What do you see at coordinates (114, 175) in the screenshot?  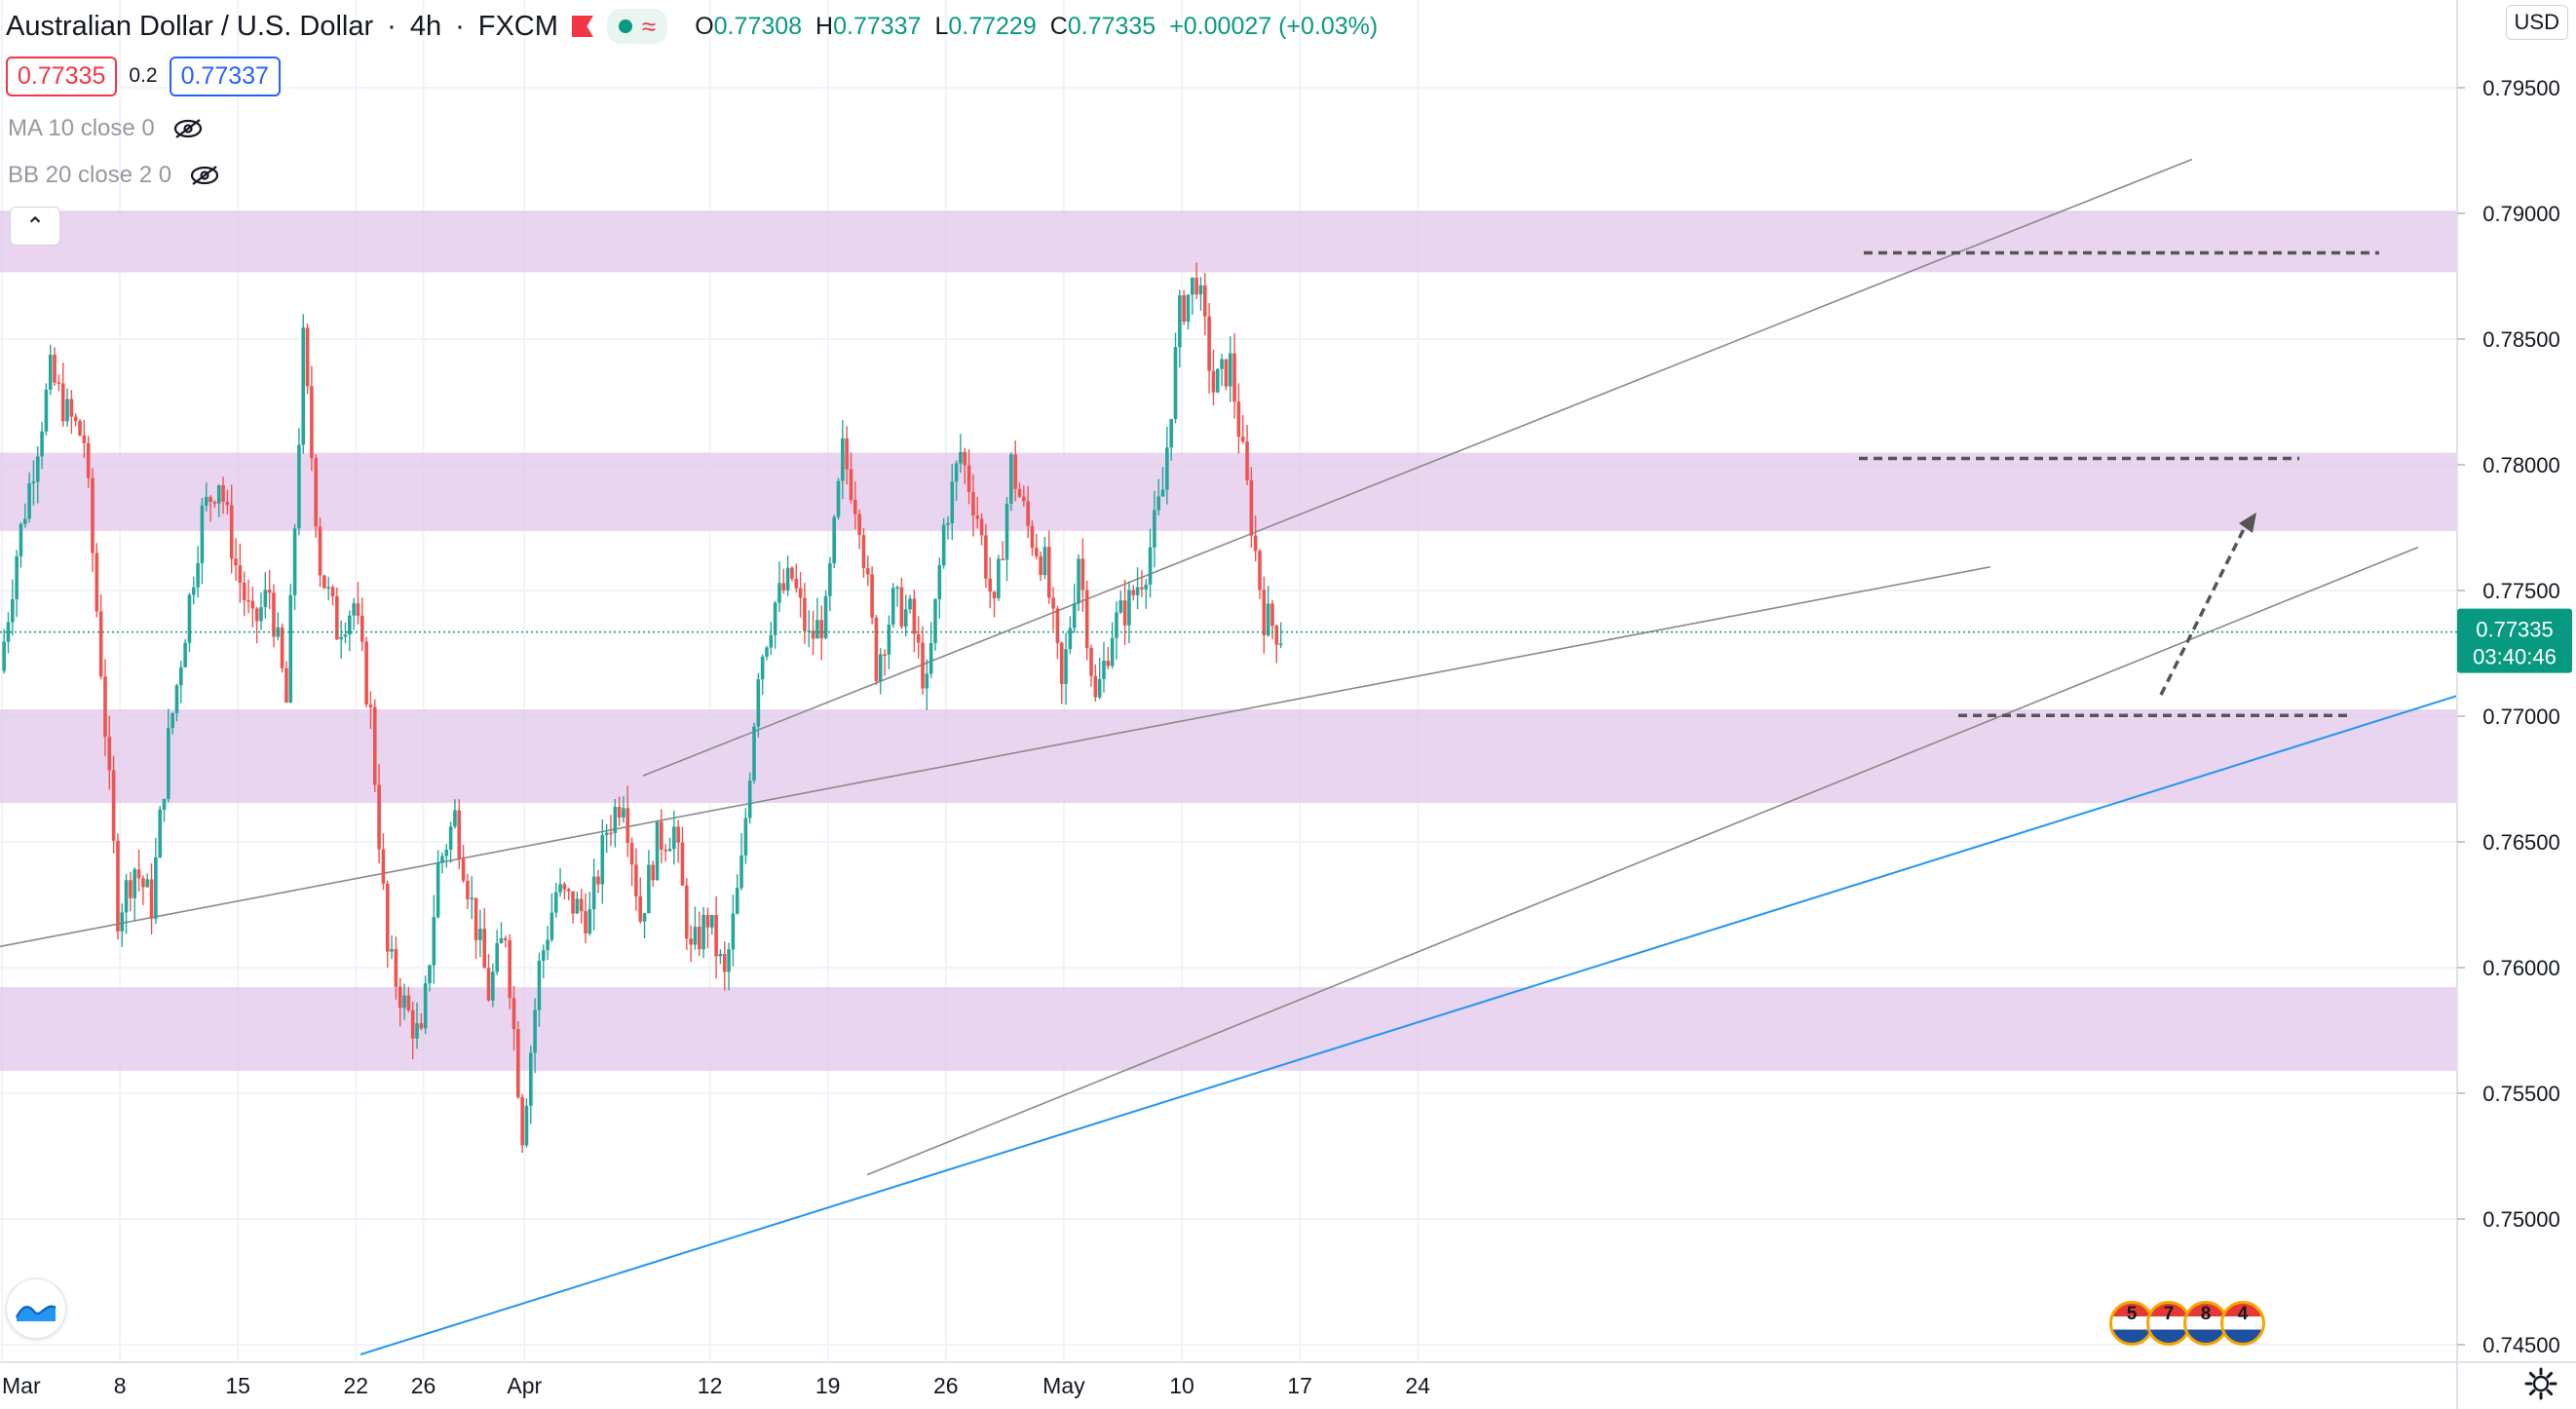 I see `indicator-bb: BB 20 close 2 0` at bounding box center [114, 175].